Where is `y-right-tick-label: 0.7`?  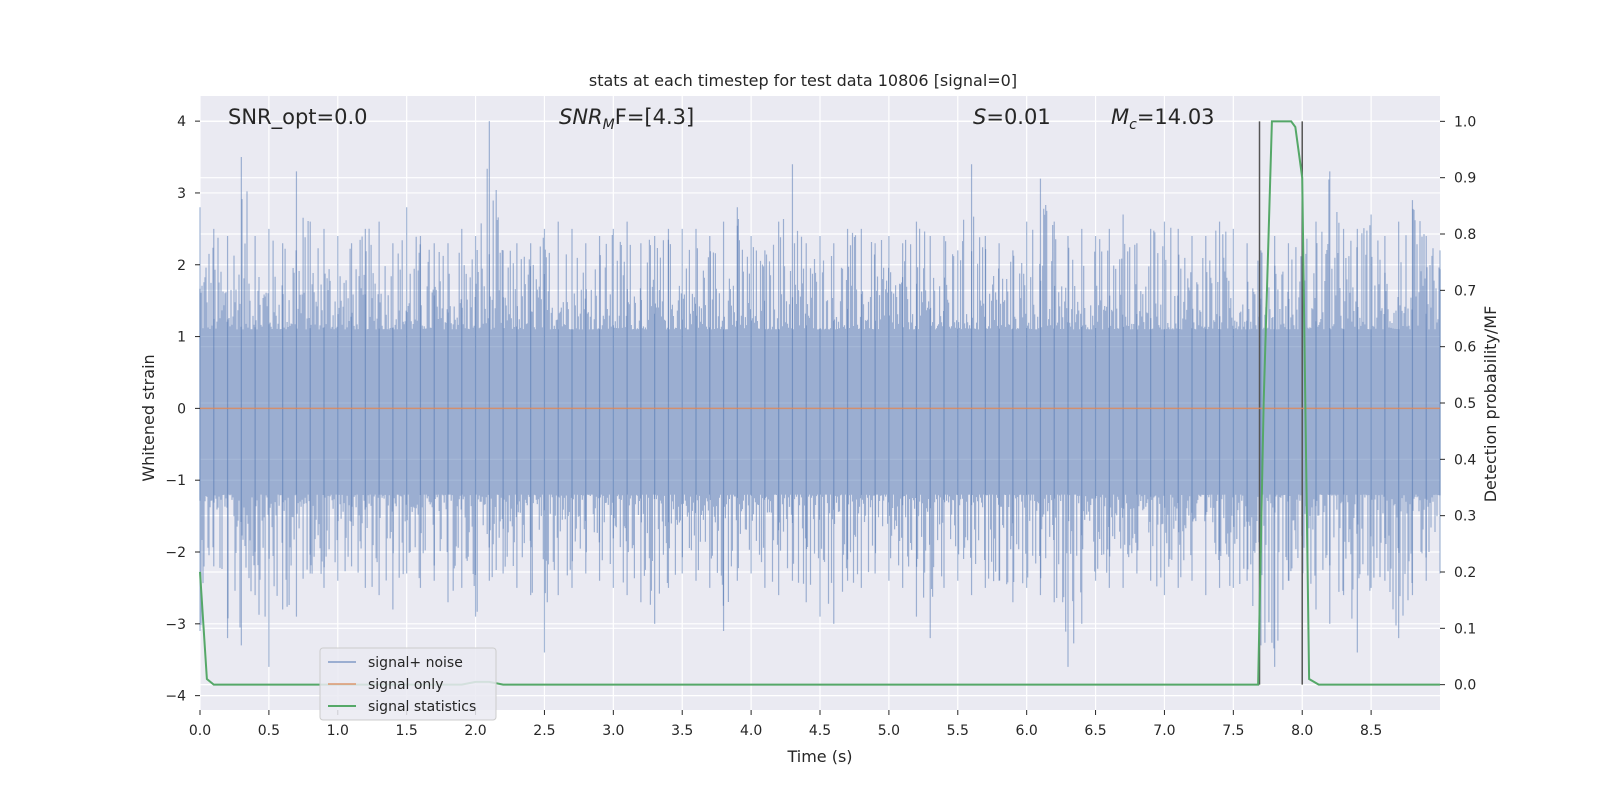
y-right-tick-label: 0.7 is located at coordinates (1465, 291).